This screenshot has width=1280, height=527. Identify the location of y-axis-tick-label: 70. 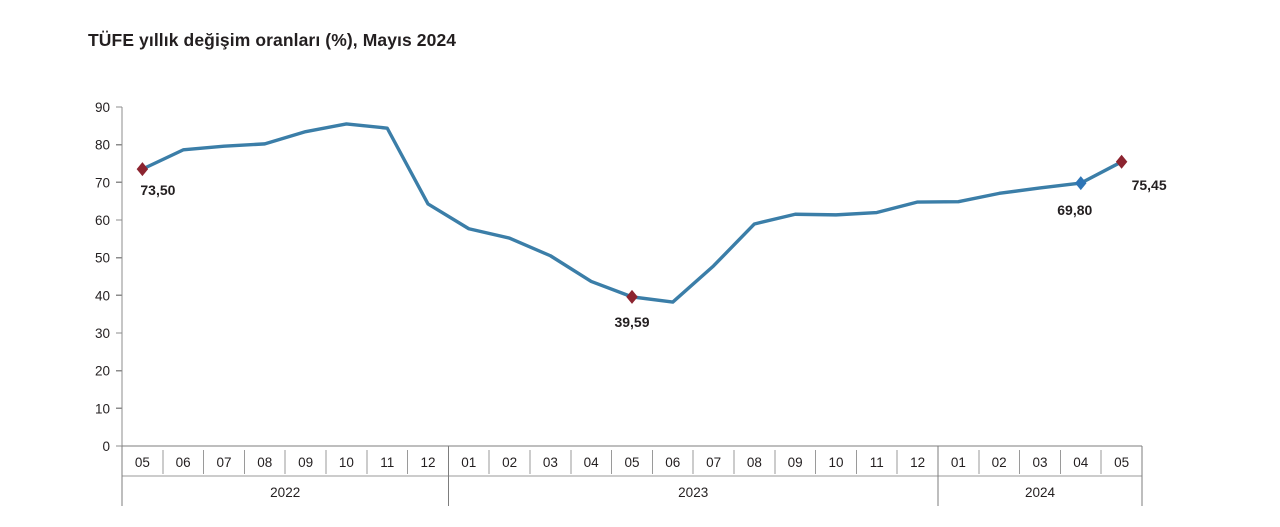
(102, 182).